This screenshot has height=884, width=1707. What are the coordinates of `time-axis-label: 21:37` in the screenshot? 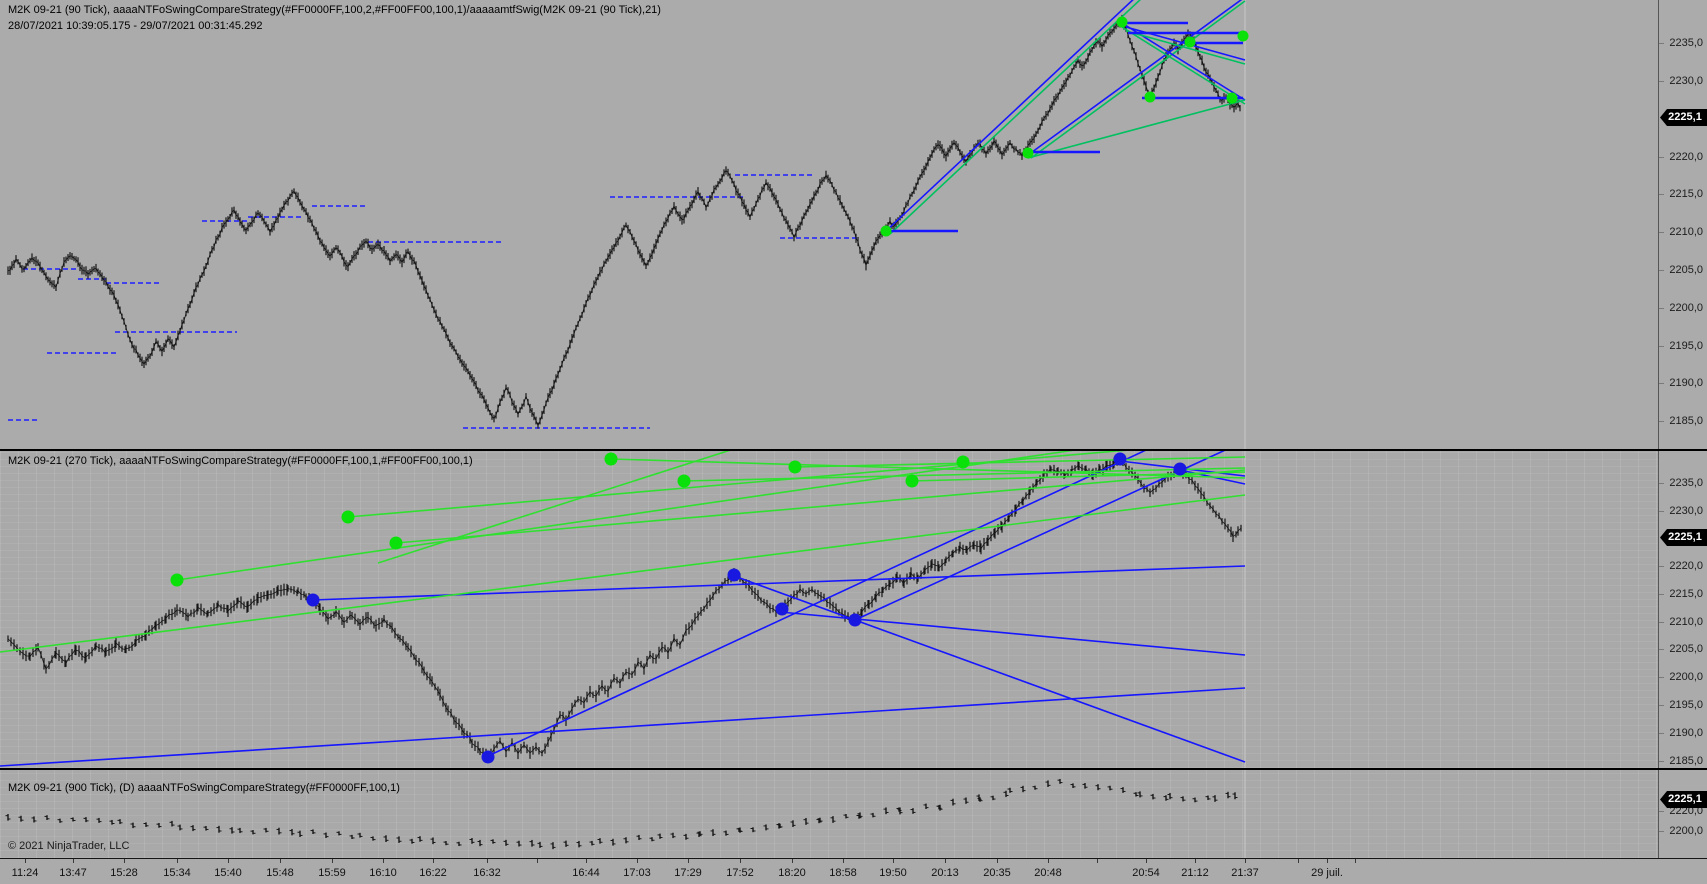 It's located at (1245, 873).